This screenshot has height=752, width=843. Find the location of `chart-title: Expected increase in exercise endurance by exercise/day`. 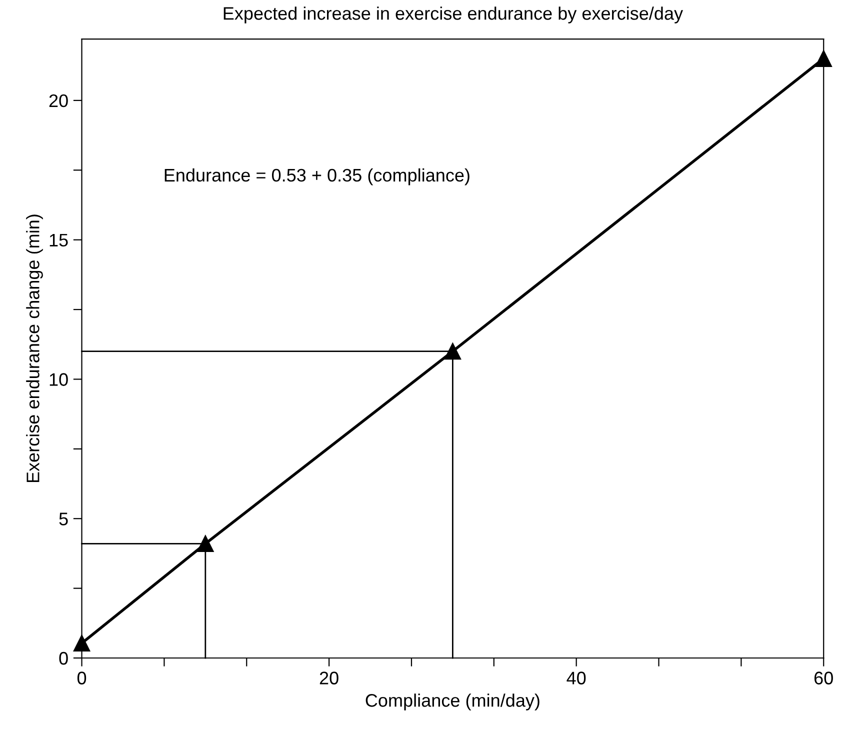

chart-title: Expected increase in exercise endurance by exercise/day is located at coordinates (454, 15).